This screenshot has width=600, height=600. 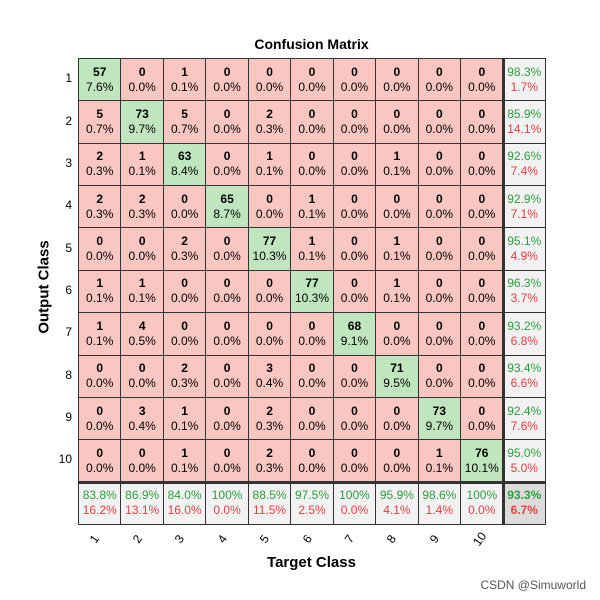 What do you see at coordinates (524, 418) in the screenshot?
I see `row-summary-cell: 92.4% 7.6%` at bounding box center [524, 418].